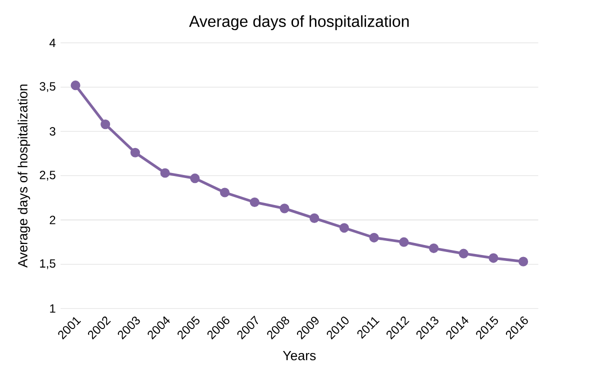  Describe the element at coordinates (52, 43) in the screenshot. I see `y-tick-label: 4` at that location.